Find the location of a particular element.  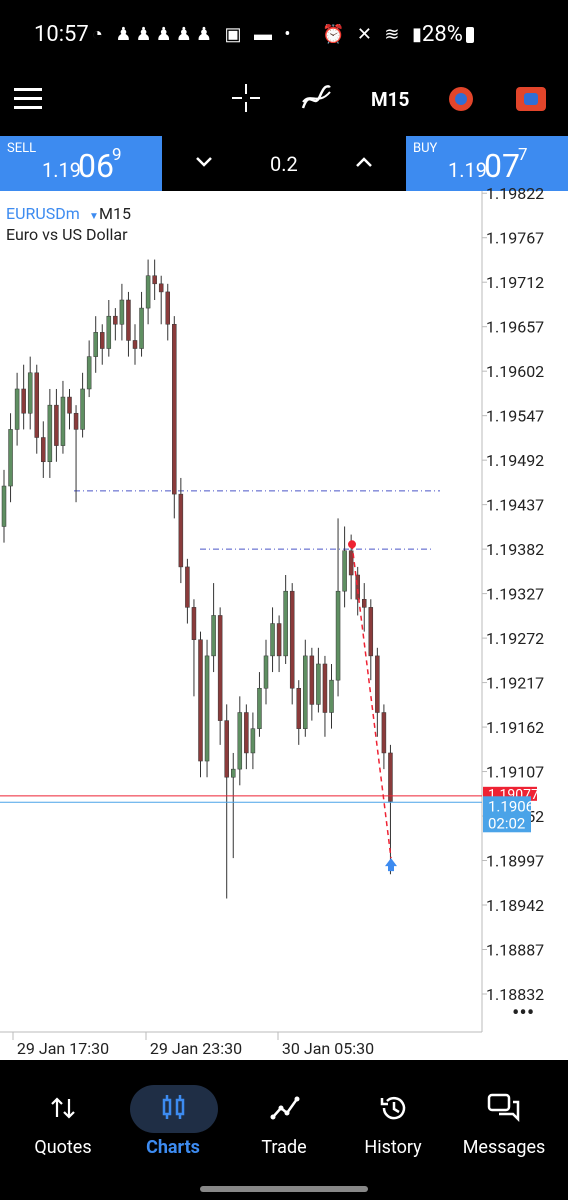

bid-tag is located at coordinates (507, 814).